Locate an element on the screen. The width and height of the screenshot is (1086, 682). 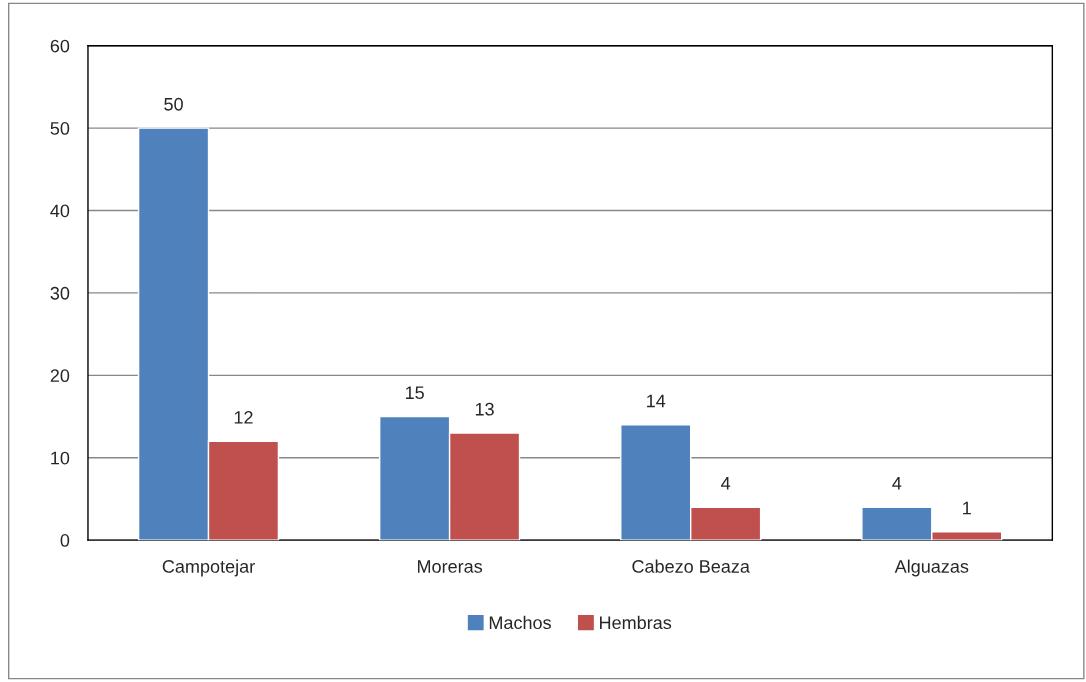
x-tick-label: Campotejar is located at coordinates (208, 568).